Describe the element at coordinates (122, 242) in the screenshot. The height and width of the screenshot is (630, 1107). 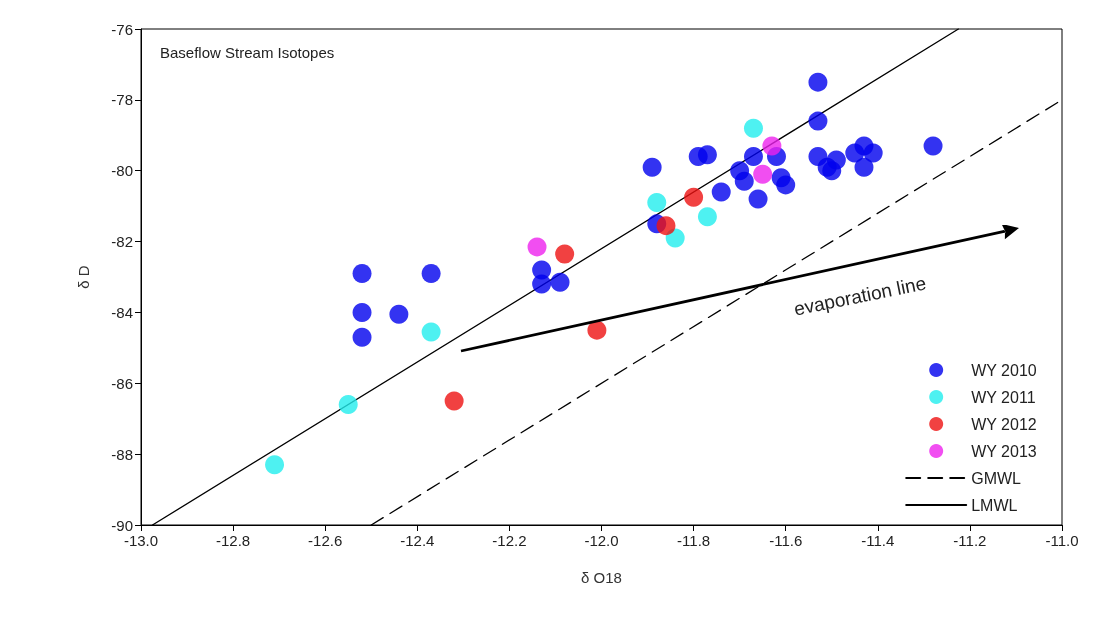
I see `y-tick-label: -82` at that location.